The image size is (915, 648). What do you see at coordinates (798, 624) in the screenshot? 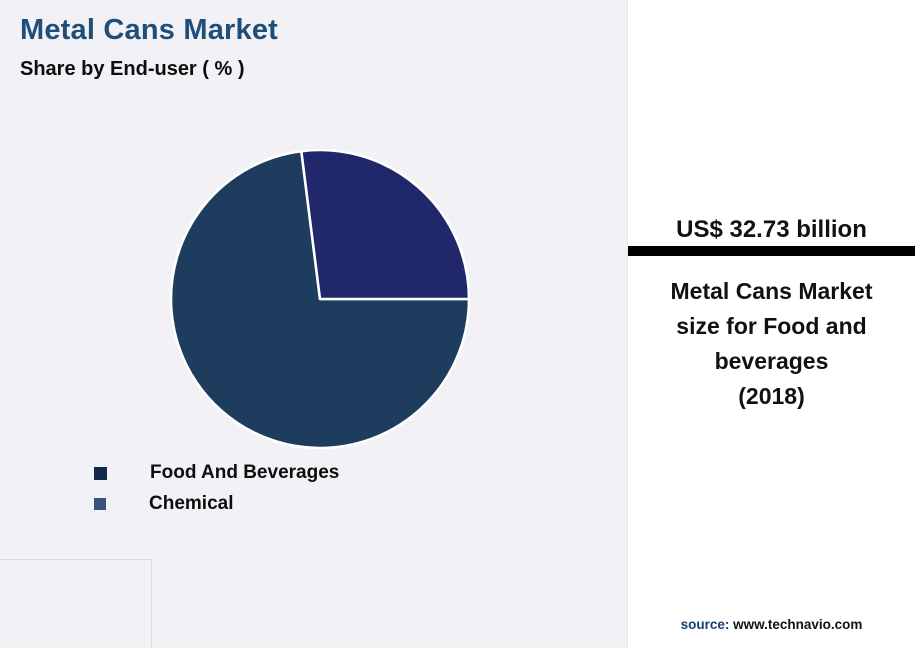
I see `source-url: www.technavio.com` at bounding box center [798, 624].